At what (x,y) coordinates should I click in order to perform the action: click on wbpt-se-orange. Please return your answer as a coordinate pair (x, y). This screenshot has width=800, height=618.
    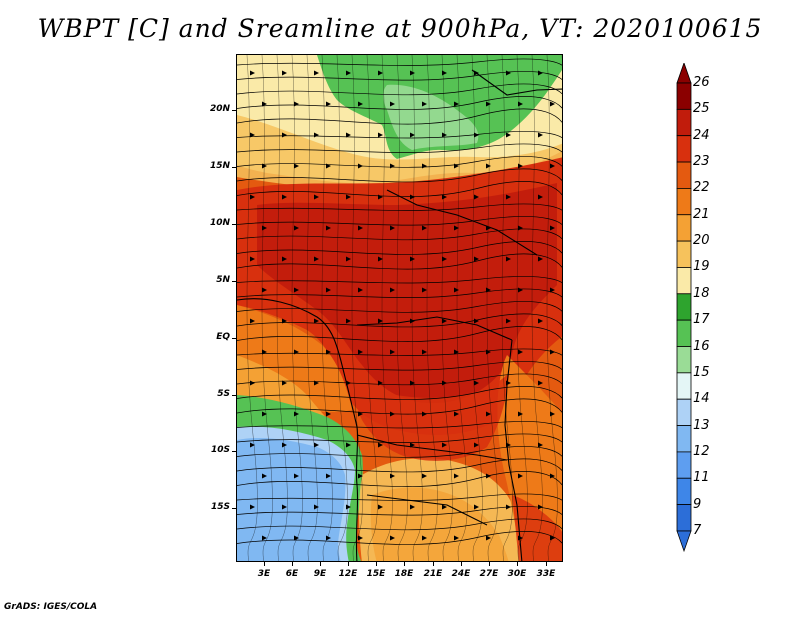
    Looking at the image, I should click on (529, 458).